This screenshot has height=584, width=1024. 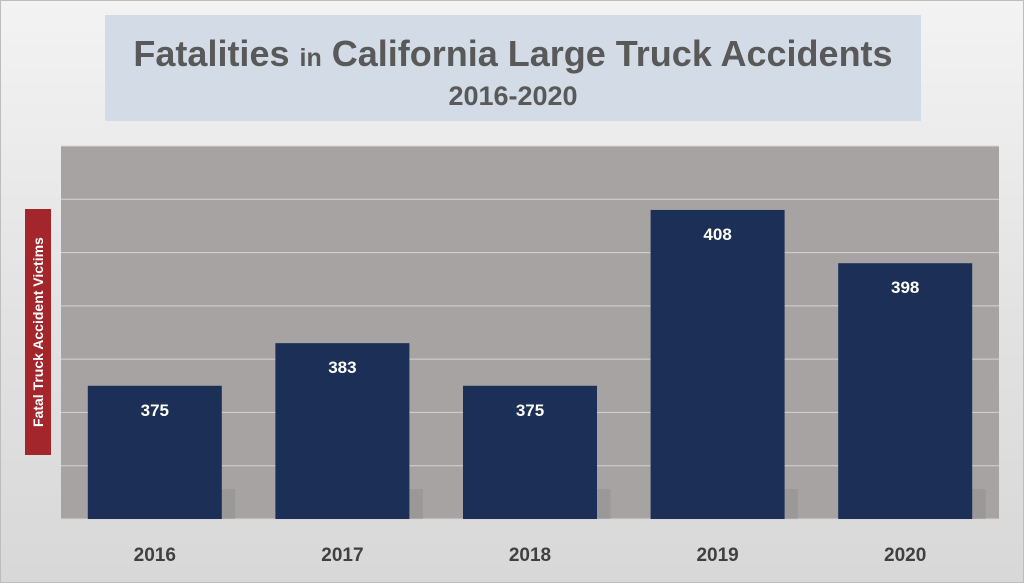 What do you see at coordinates (612, 53) in the screenshot?
I see `chart-title-part3: California Large Truck Accidents` at bounding box center [612, 53].